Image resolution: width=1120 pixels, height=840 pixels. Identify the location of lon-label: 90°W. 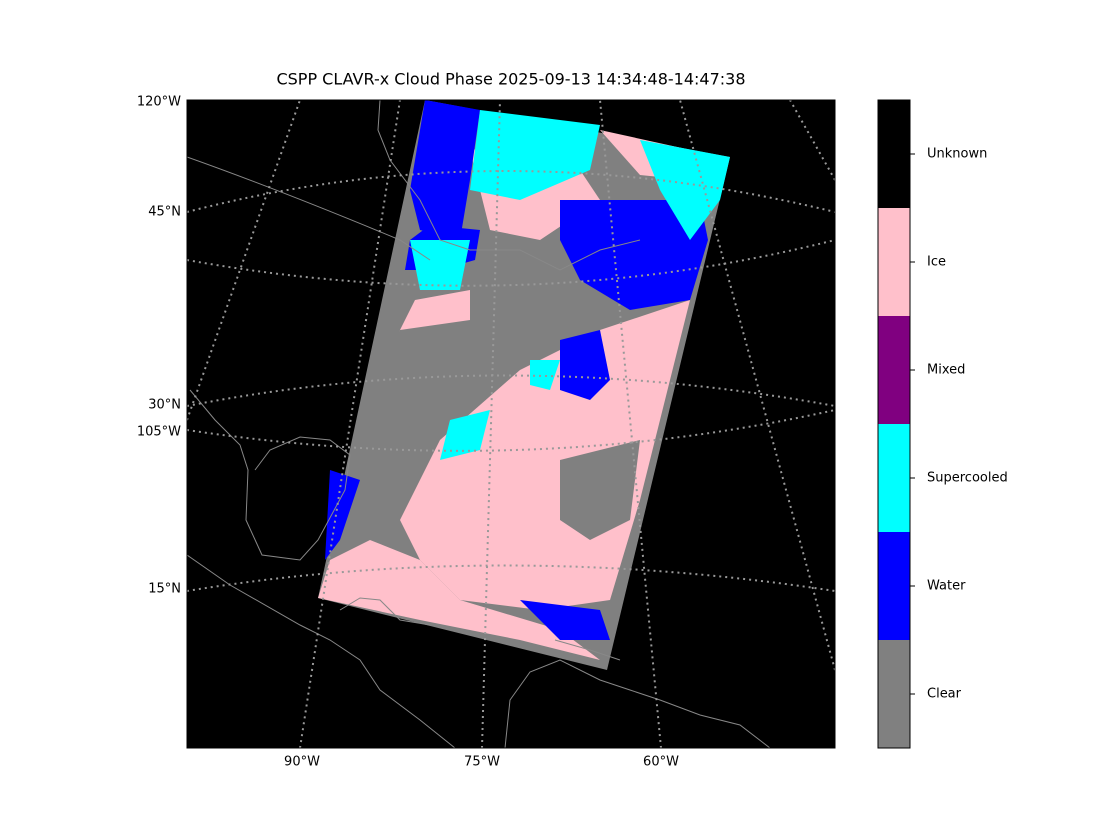
(302, 762).